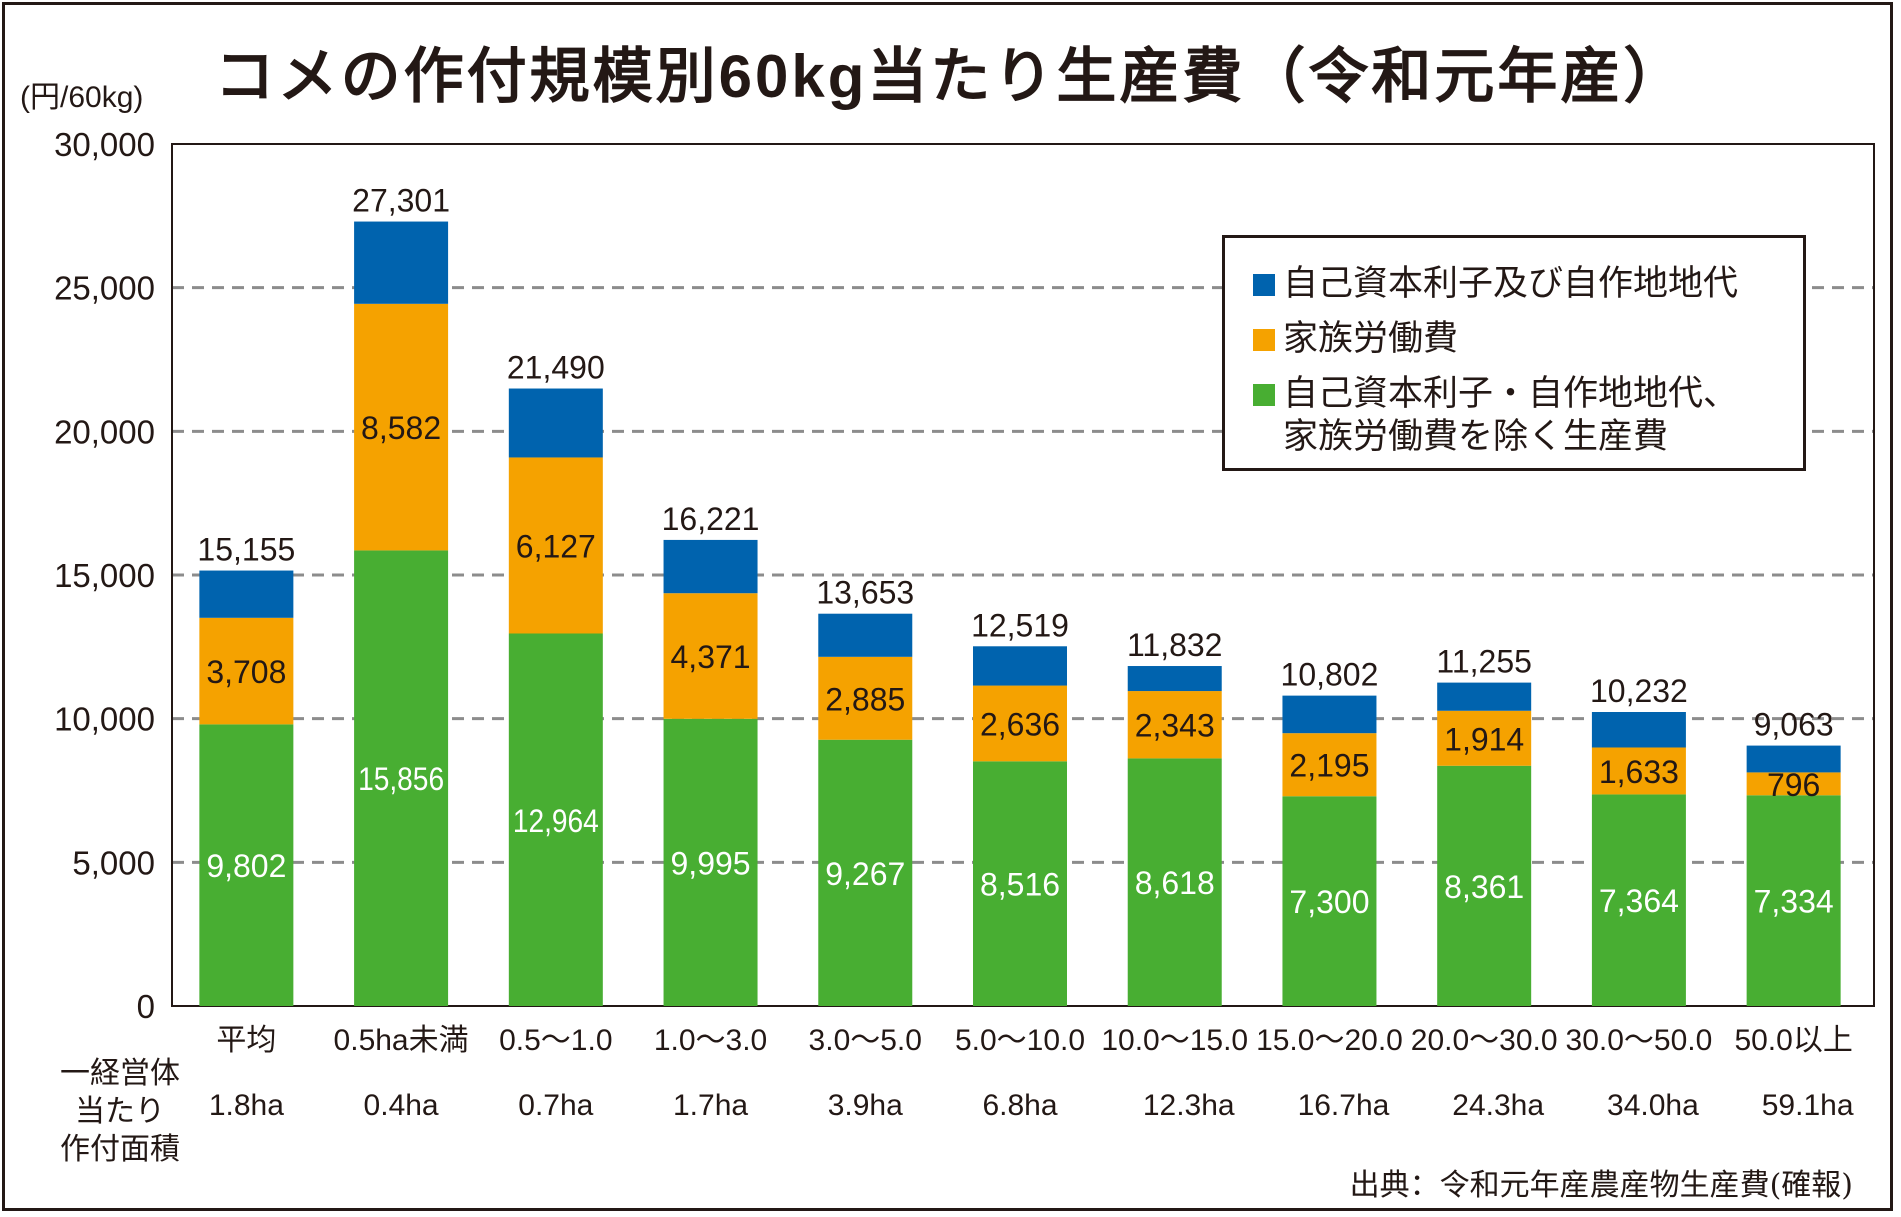  Describe the element at coordinates (1808, 1105) in the screenshot. I see `x-area-label: 59.1ha` at that location.